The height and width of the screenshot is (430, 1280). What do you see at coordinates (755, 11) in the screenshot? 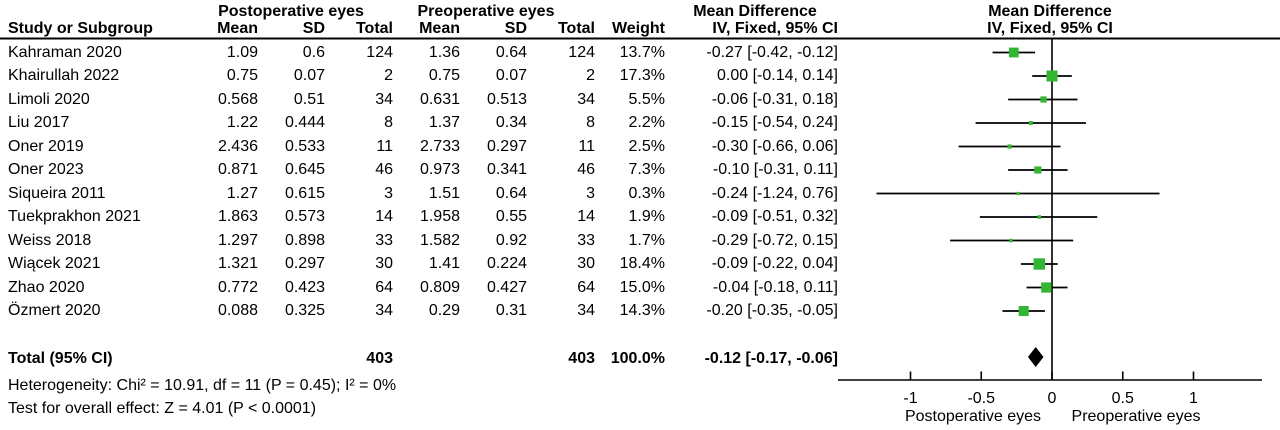
I see `group-header-mean-difference-left: Mean Difference` at bounding box center [755, 11].